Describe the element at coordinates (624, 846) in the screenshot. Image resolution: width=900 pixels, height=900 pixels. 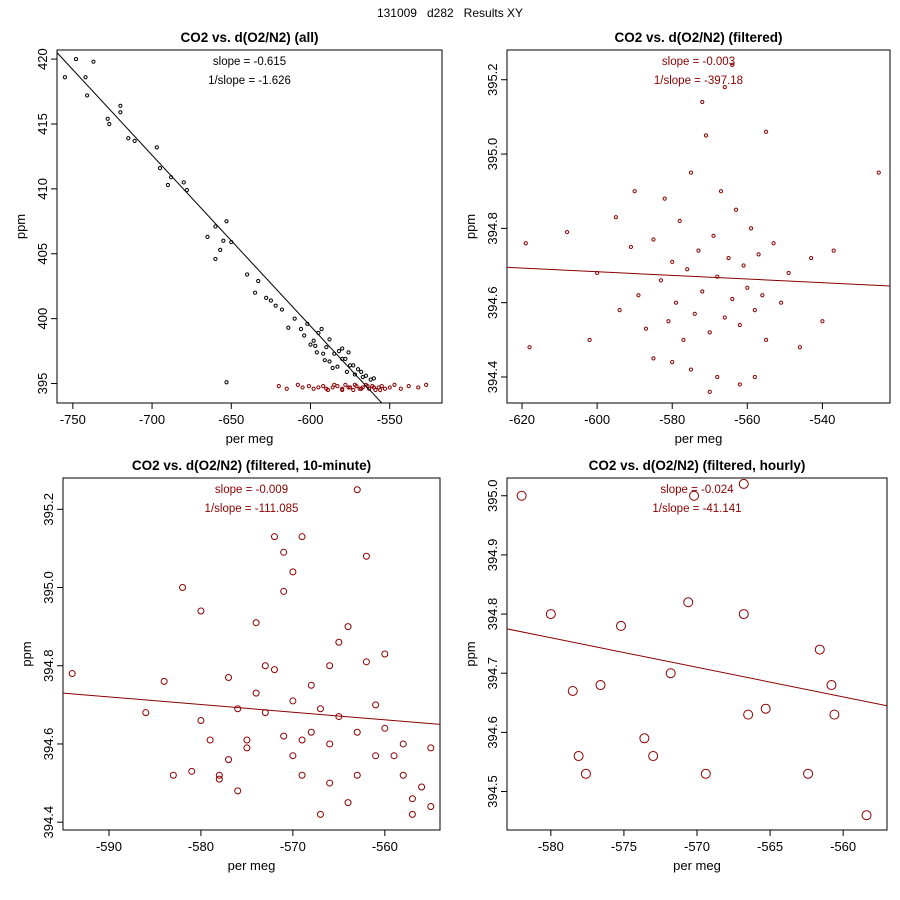
I see `x-tick-label: -575` at that location.